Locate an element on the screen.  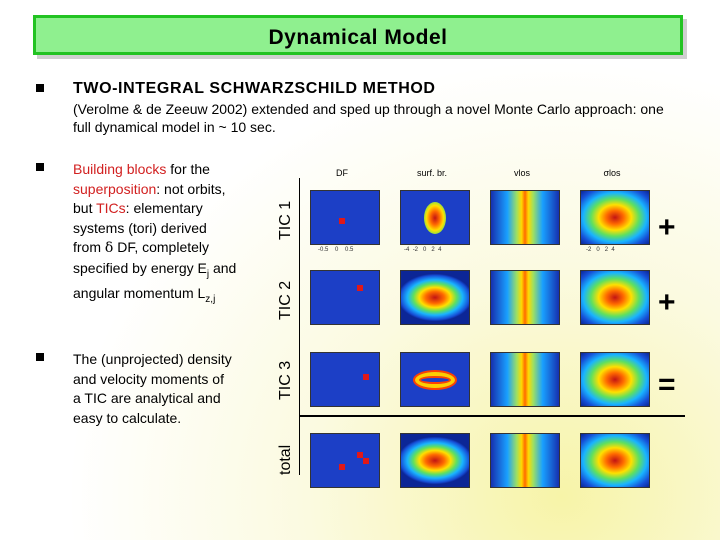
highlight-tics: TICs is located at coordinates (111, 208).